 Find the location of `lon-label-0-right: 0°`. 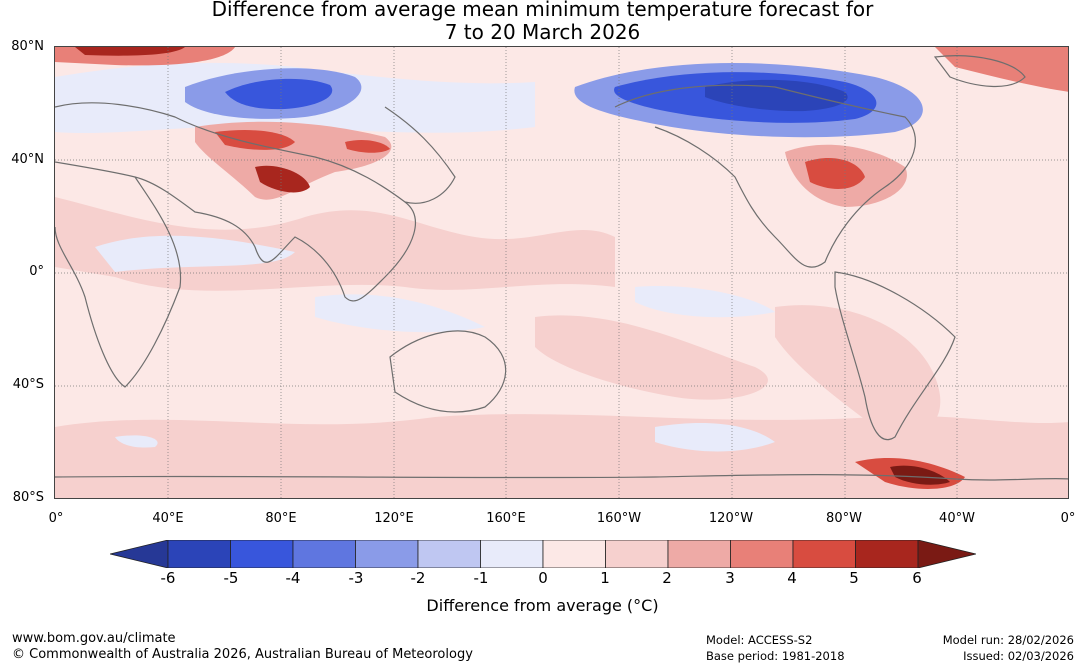

lon-label-0-right: 0° is located at coordinates (1068, 518).